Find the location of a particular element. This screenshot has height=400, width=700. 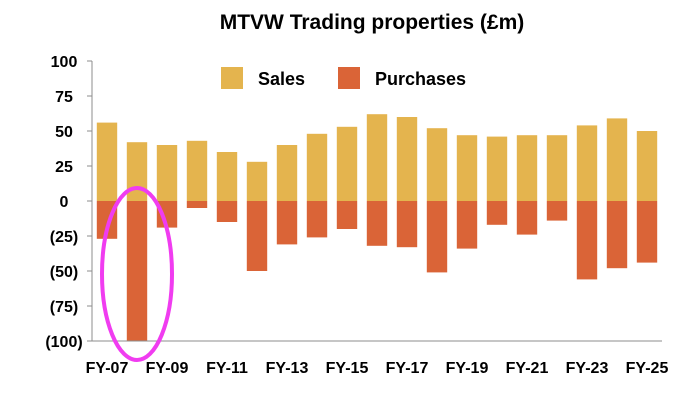

x-tick-label: FY-15 is located at coordinates (347, 368).